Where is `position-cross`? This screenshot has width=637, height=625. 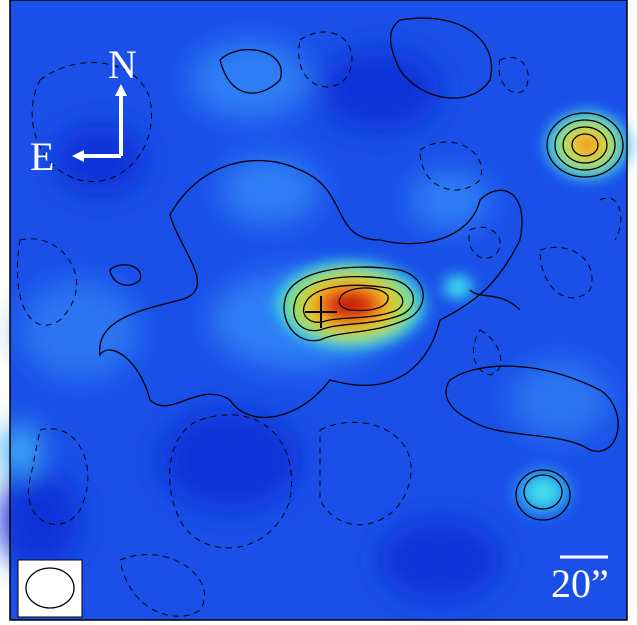 position-cross is located at coordinates (321, 312).